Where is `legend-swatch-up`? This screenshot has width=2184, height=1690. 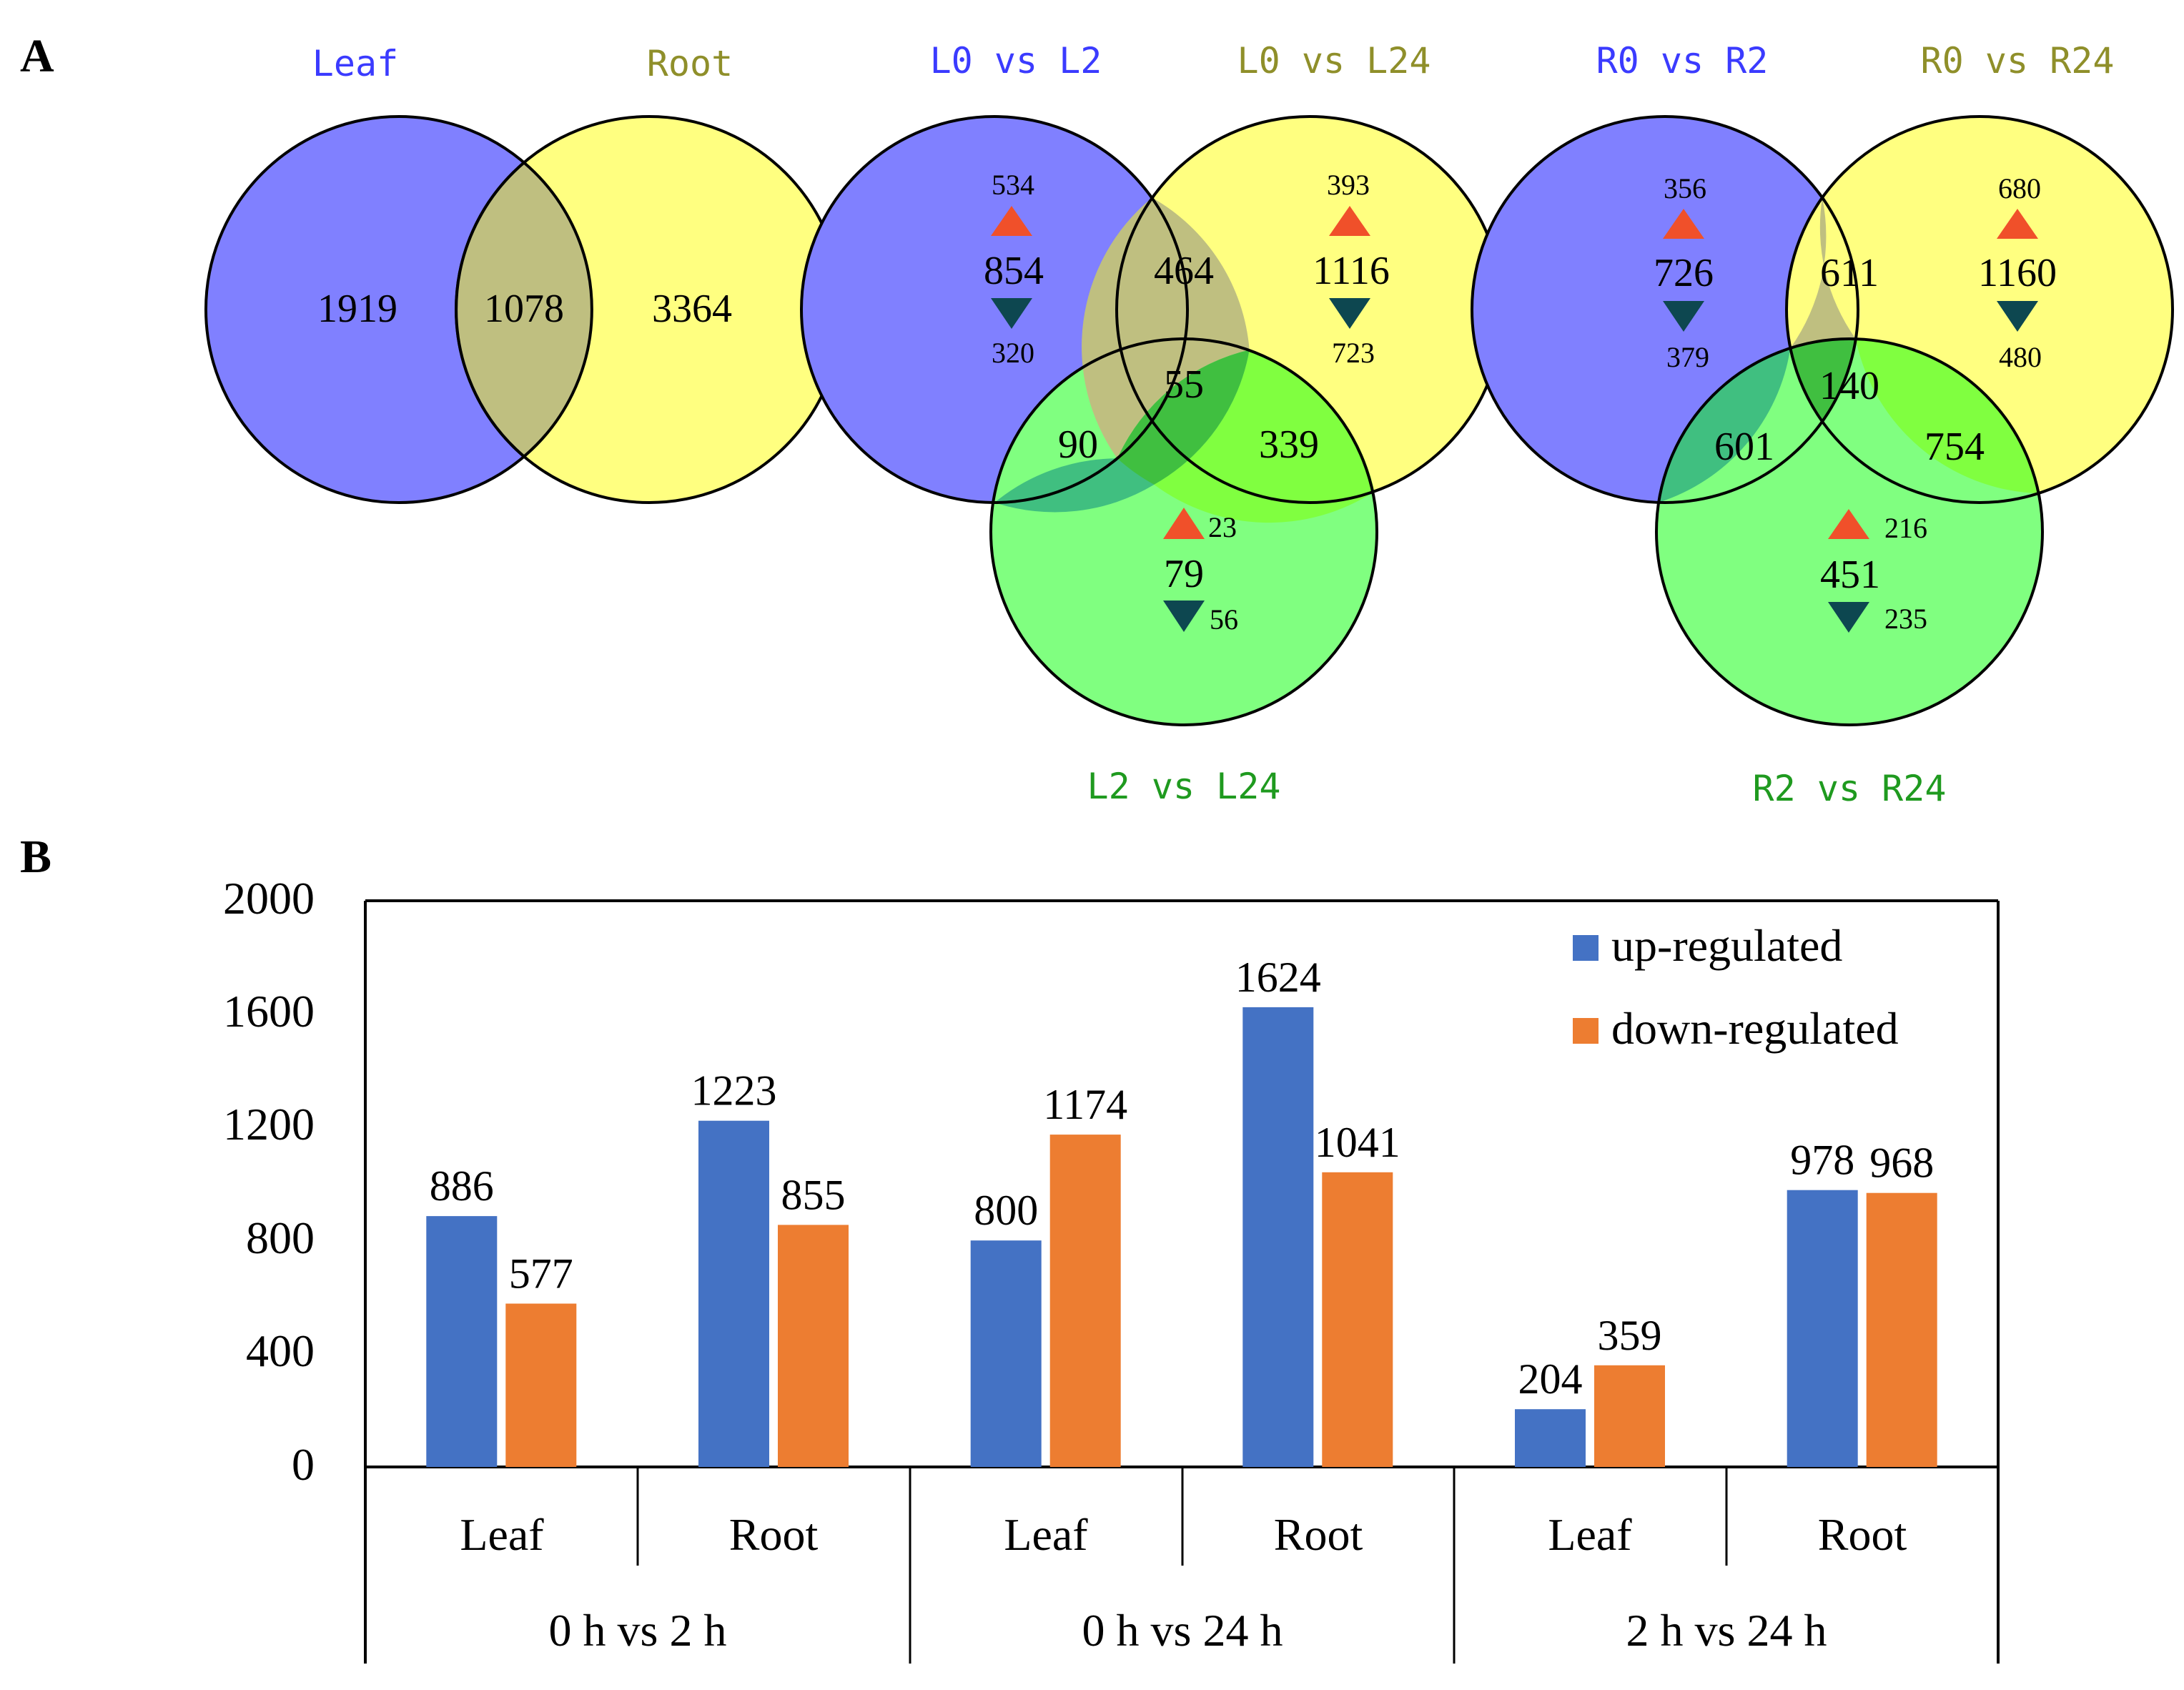
legend-swatch-up is located at coordinates (1586, 948).